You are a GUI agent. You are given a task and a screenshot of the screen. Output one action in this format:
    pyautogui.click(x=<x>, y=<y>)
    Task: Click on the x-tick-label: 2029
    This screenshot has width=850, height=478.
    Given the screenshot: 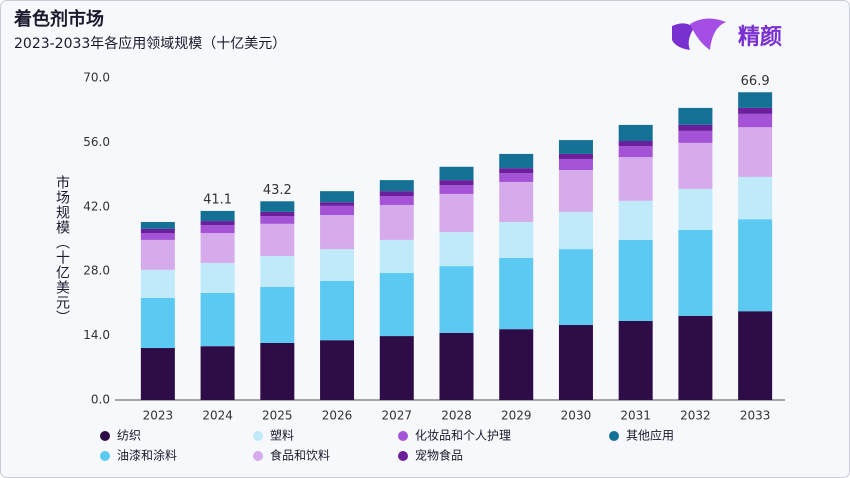 What is the action you would take?
    pyautogui.click(x=516, y=416)
    